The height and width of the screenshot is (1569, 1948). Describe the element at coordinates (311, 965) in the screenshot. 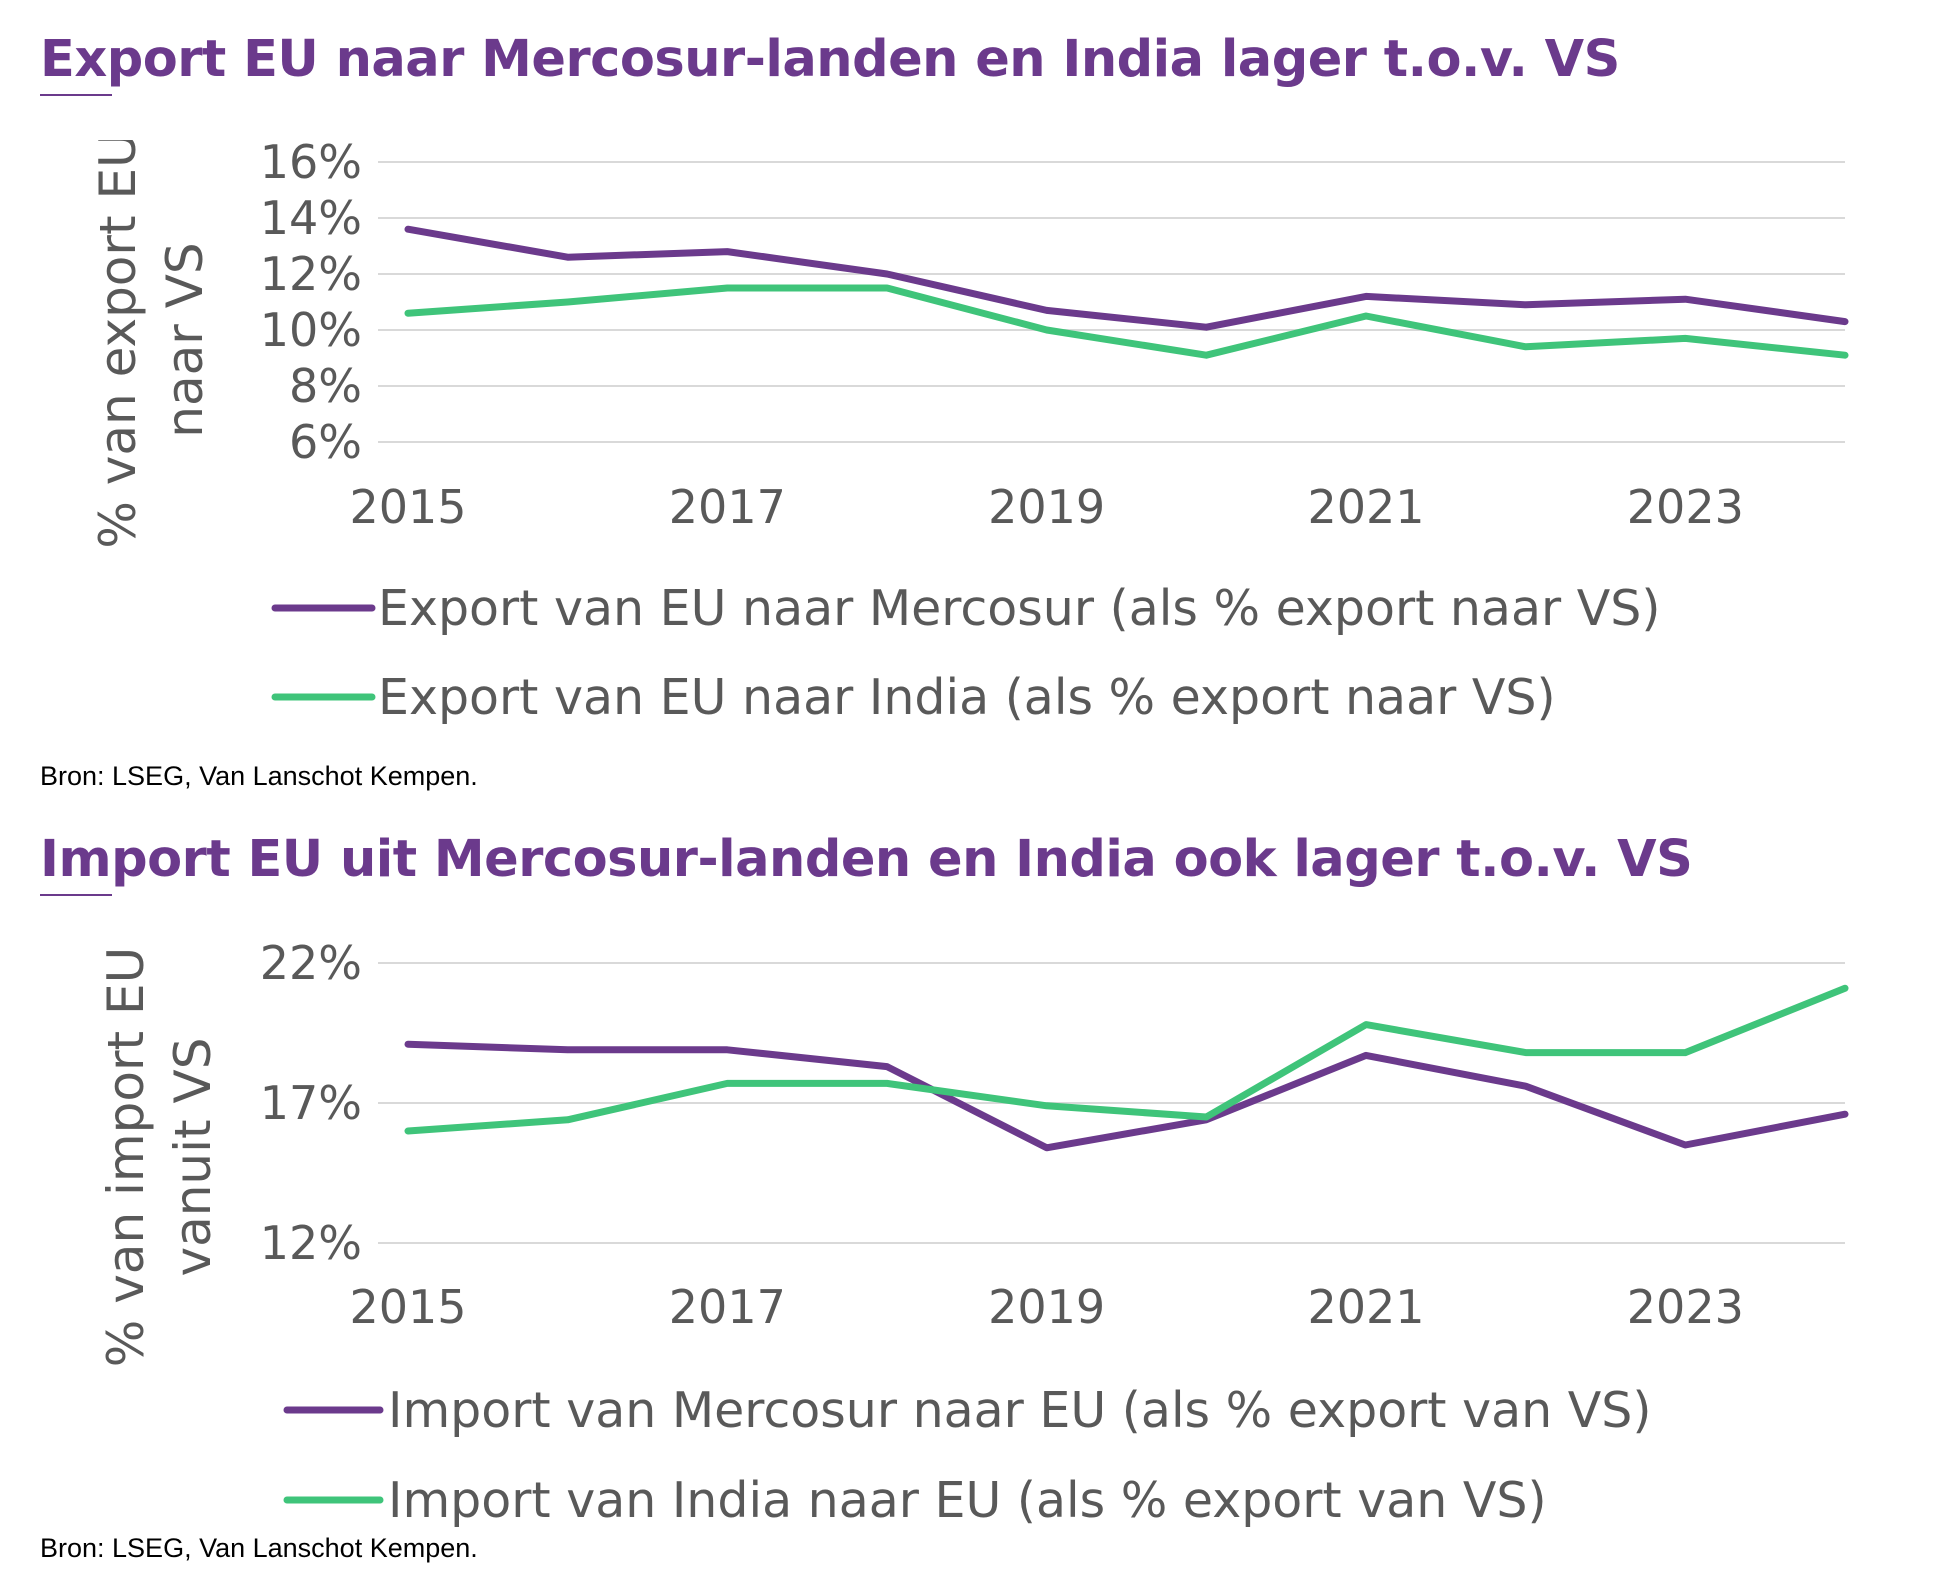

I see `import-y-tick-label: 22%` at that location.